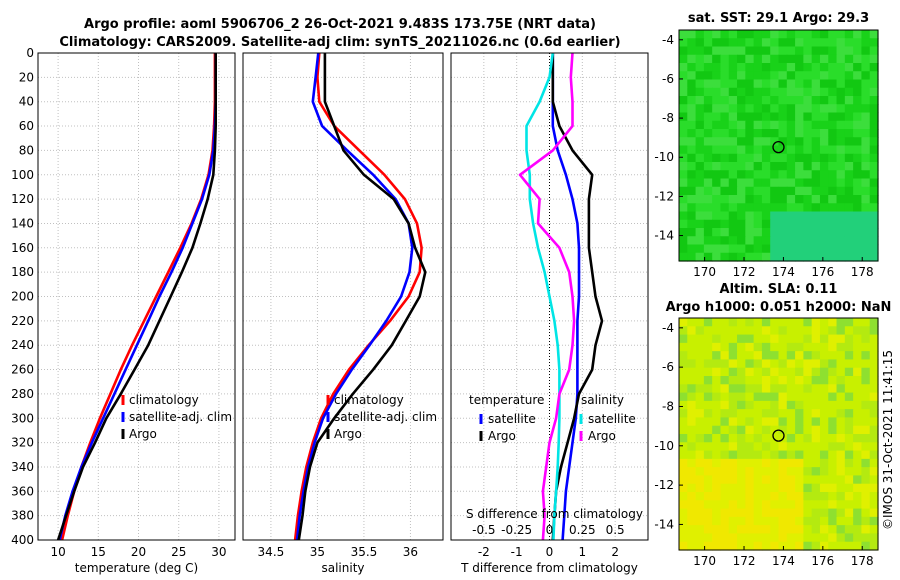  Describe the element at coordinates (664, 446) in the screenshot. I see `map-y-tick-label: -10` at that location.